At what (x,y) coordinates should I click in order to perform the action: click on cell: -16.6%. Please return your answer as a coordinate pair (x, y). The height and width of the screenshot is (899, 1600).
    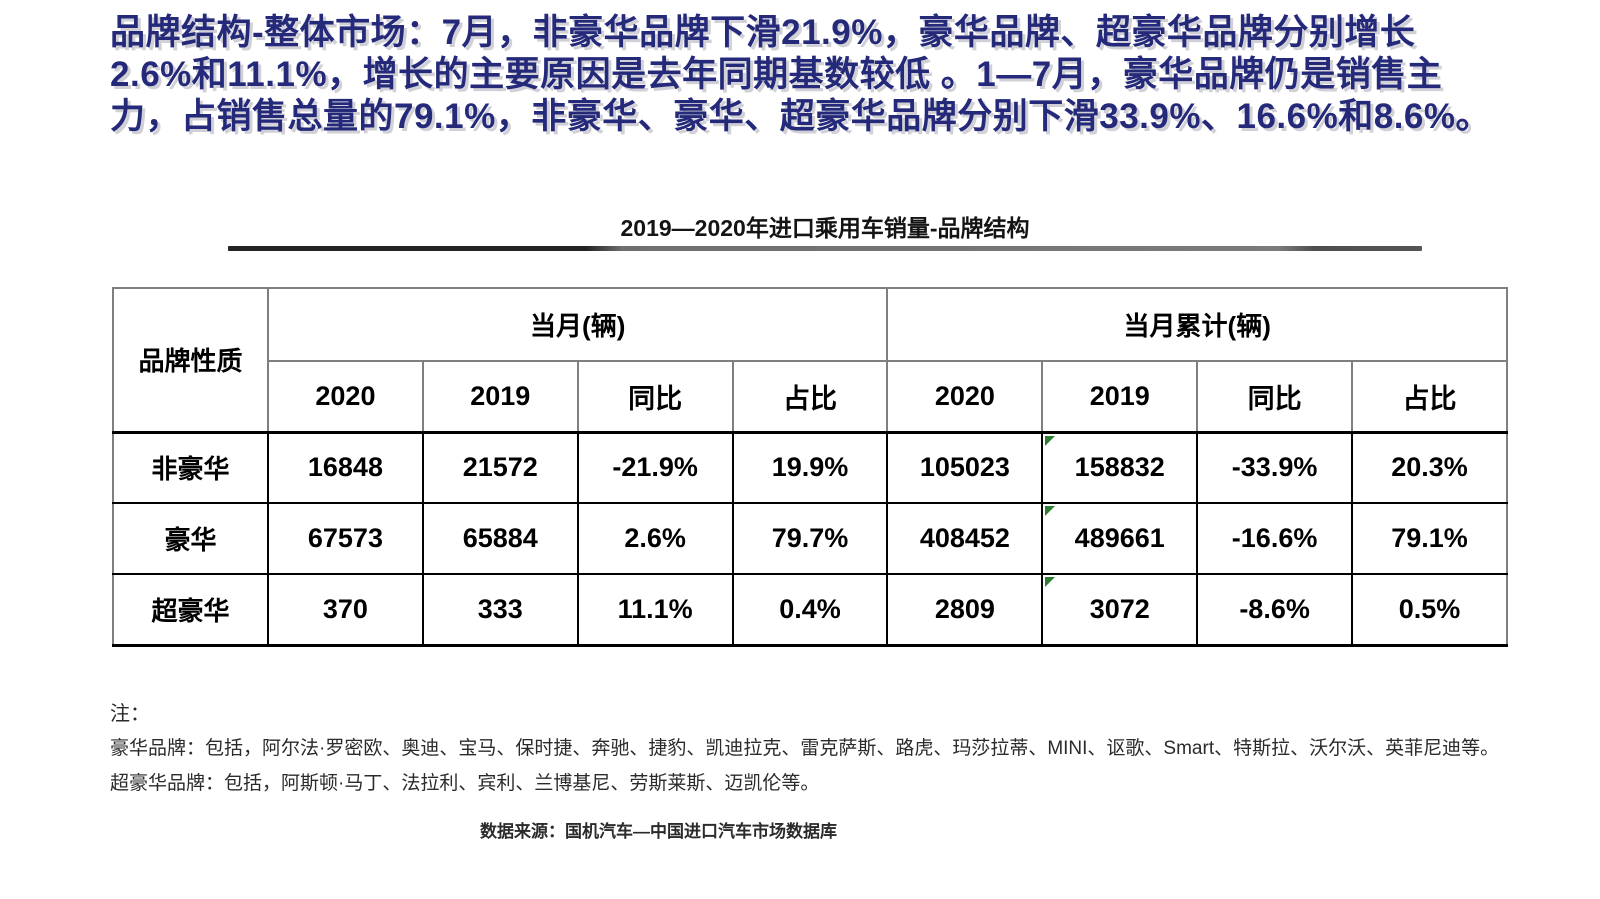
    Looking at the image, I should click on (1275, 538).